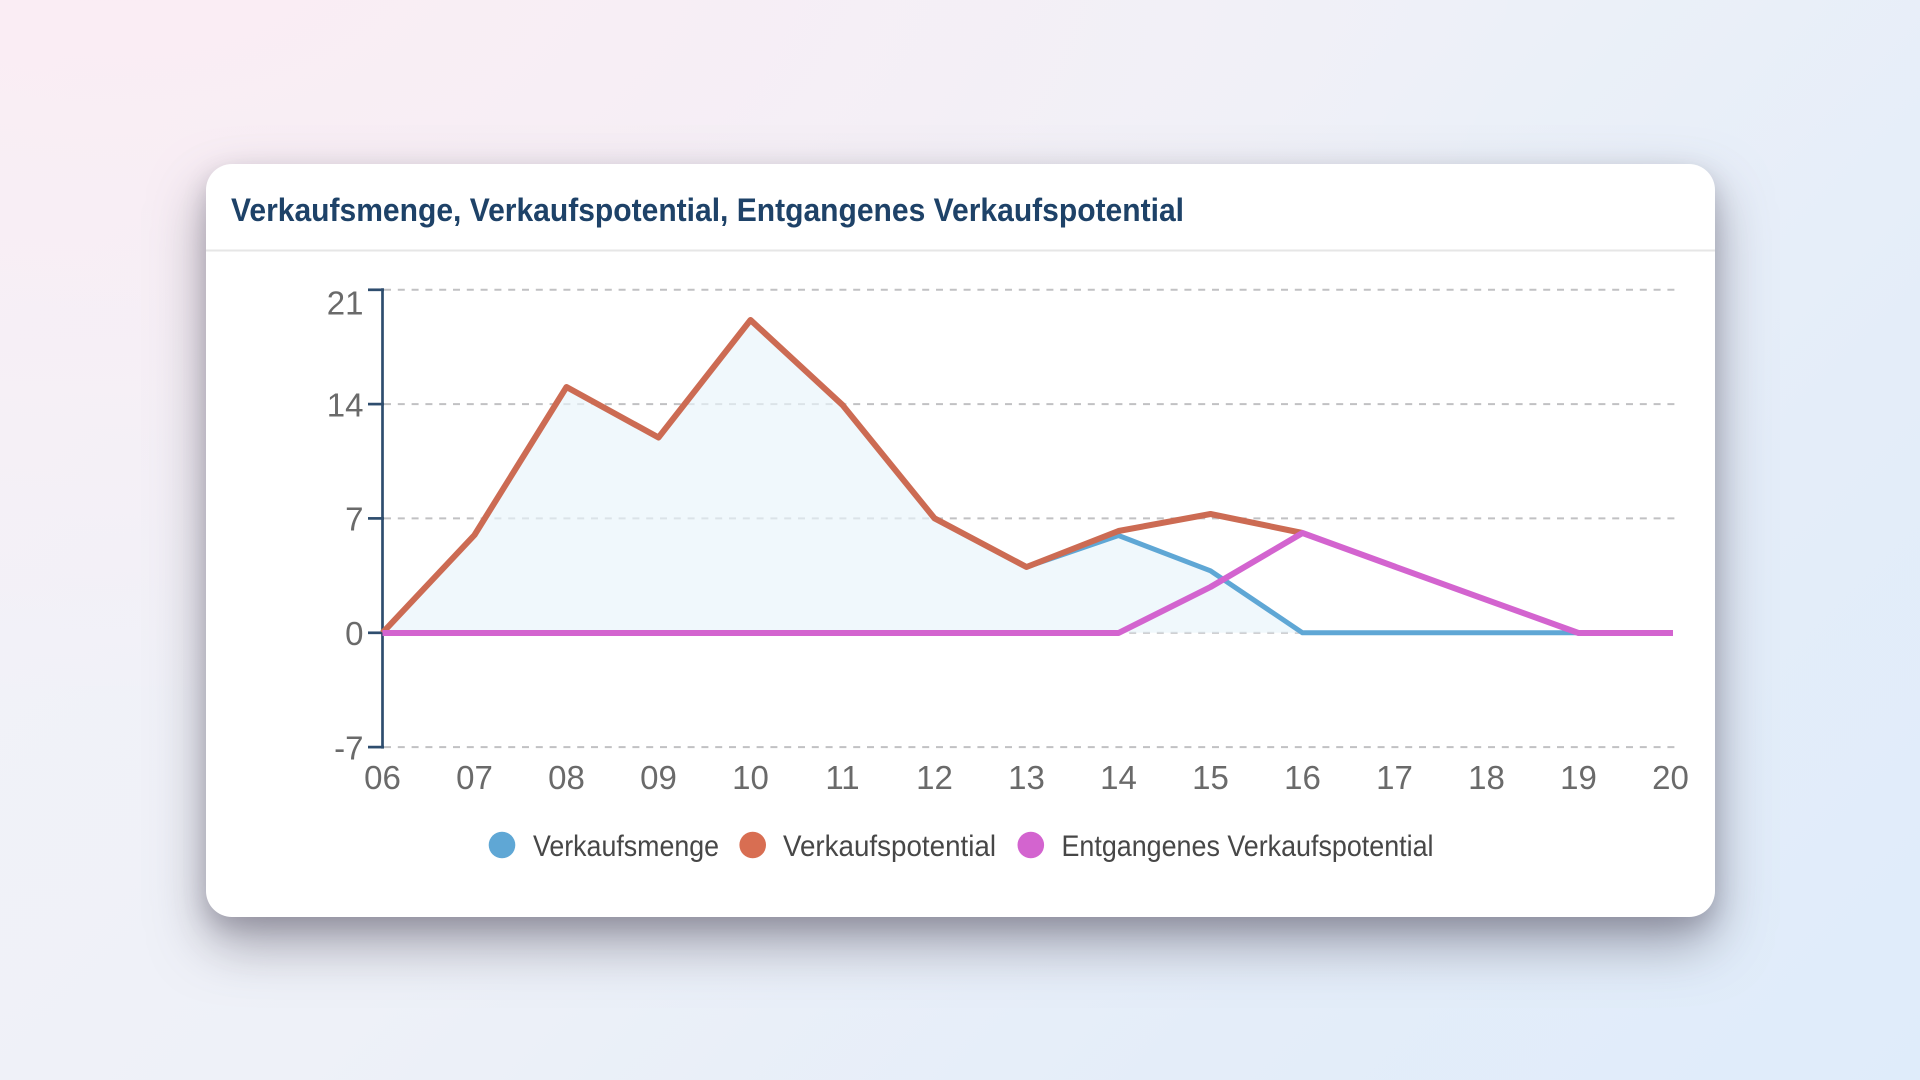  What do you see at coordinates (934, 777) in the screenshot?
I see `svg-text: 12` at bounding box center [934, 777].